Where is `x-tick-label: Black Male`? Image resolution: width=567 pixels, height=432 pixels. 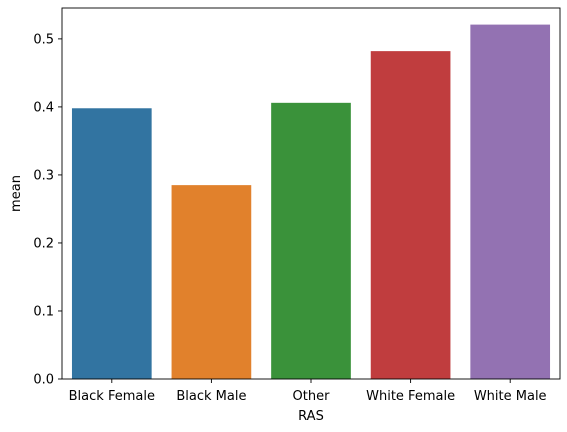 x-tick-label: Black Male is located at coordinates (211, 396).